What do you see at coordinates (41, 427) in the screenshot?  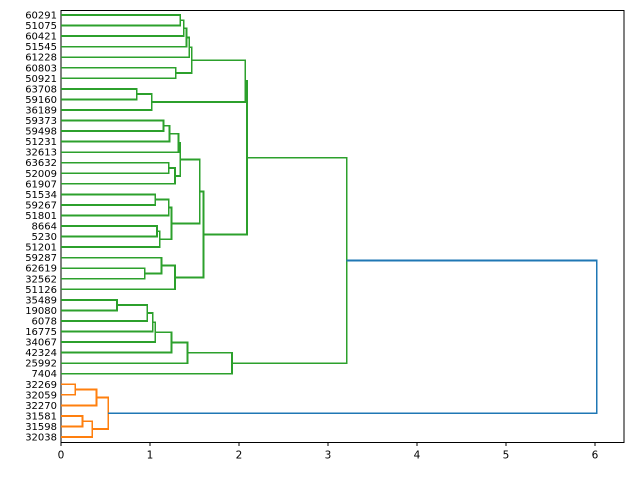 I see `leaf-label: 31598` at bounding box center [41, 427].